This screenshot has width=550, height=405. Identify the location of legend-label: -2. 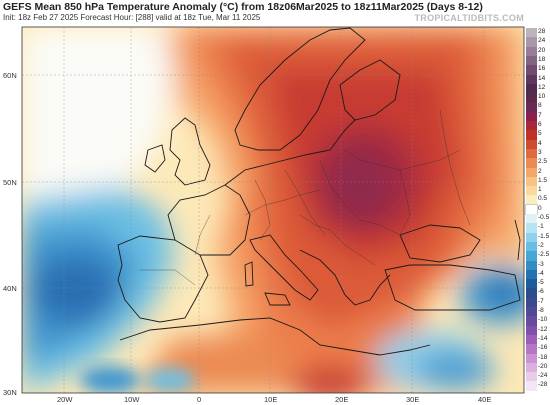
(541, 245).